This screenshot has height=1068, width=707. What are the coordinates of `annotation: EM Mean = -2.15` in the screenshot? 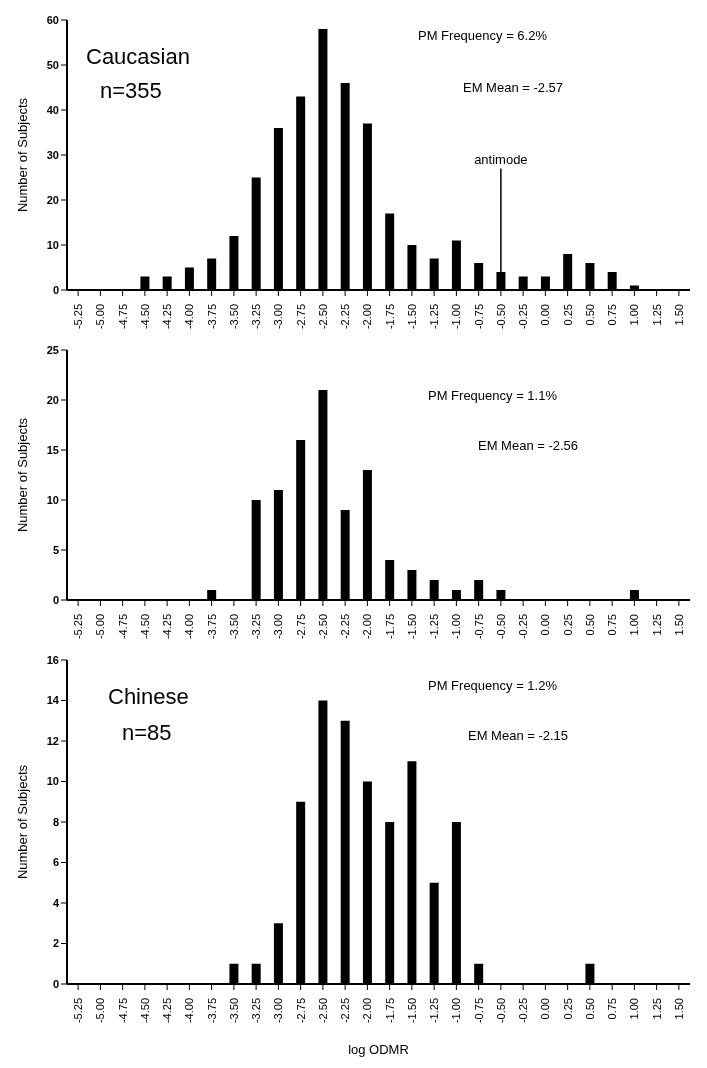 It's located at (518, 735).